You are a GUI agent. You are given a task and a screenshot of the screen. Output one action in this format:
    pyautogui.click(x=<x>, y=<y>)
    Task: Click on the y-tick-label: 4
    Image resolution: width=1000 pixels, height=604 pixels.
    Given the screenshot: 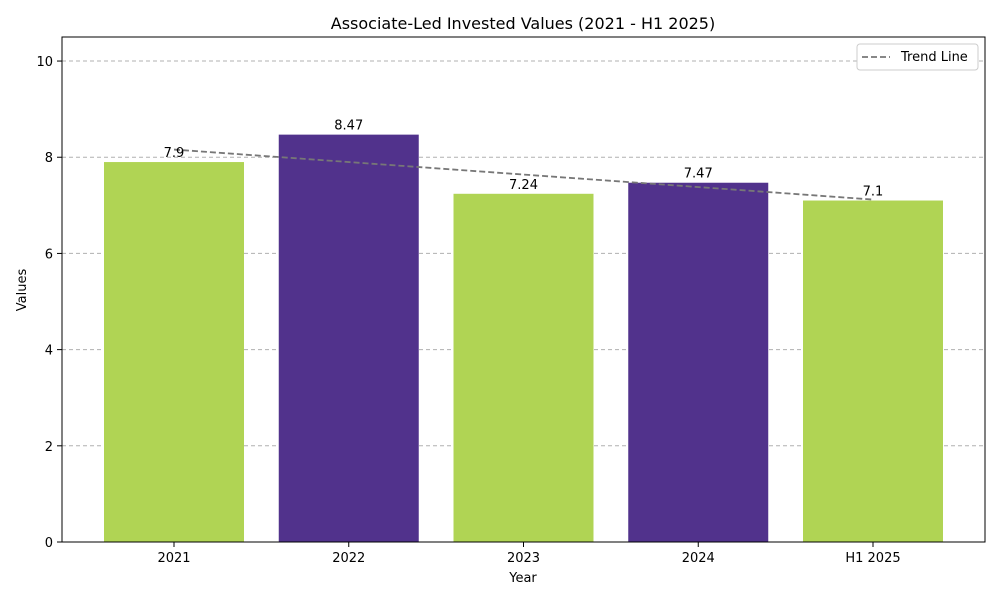 What is the action you would take?
    pyautogui.click(x=49, y=351)
    